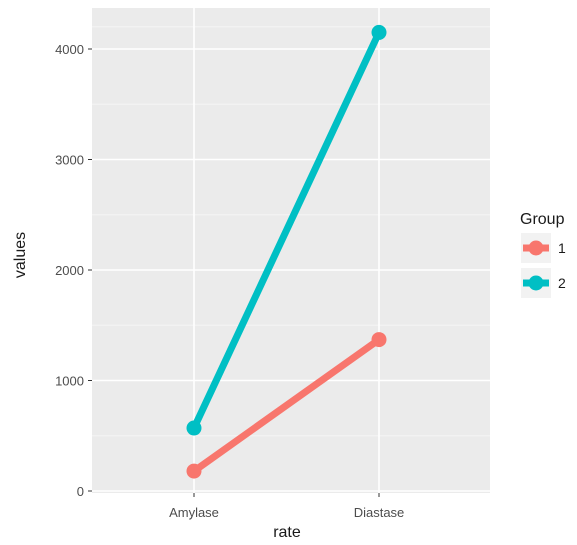  What do you see at coordinates (286, 506) in the screenshot?
I see `x-axis-ticks: Amylase Diastase` at bounding box center [286, 506].